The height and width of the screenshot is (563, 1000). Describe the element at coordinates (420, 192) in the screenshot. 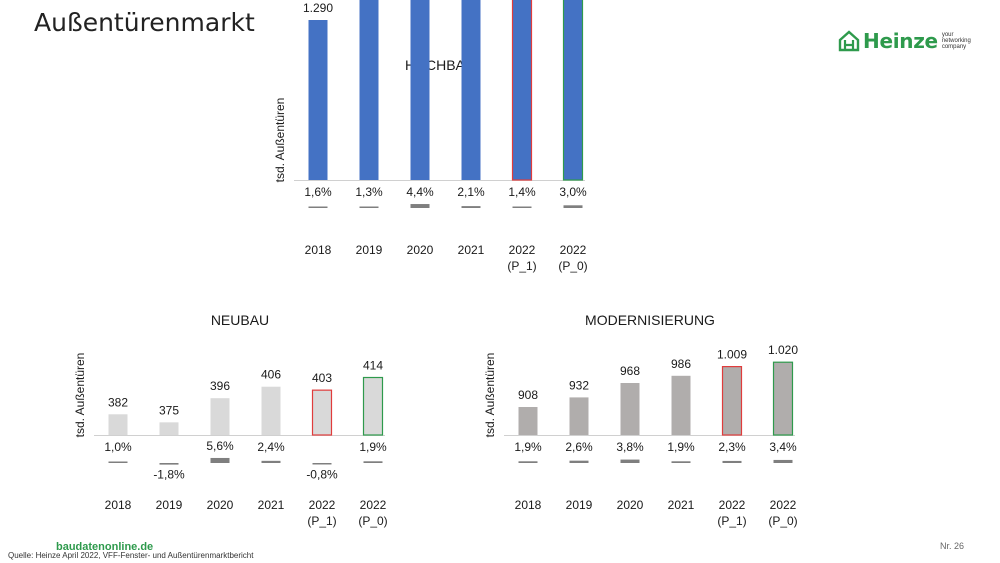

I see `growth-label: 4,4%` at that location.